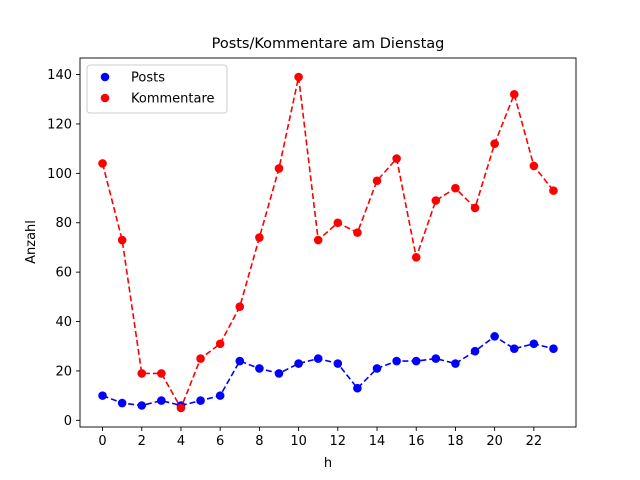 Image resolution: width=640 pixels, height=480 pixels. Describe the element at coordinates (534, 441) in the screenshot. I see `x-tick-label-22: 22` at that location.